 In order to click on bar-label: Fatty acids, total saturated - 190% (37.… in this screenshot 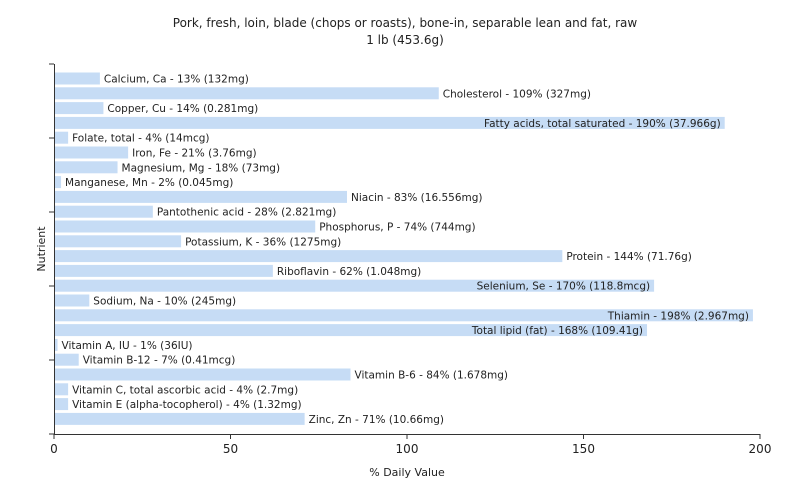, I will do `click(602, 124)`.